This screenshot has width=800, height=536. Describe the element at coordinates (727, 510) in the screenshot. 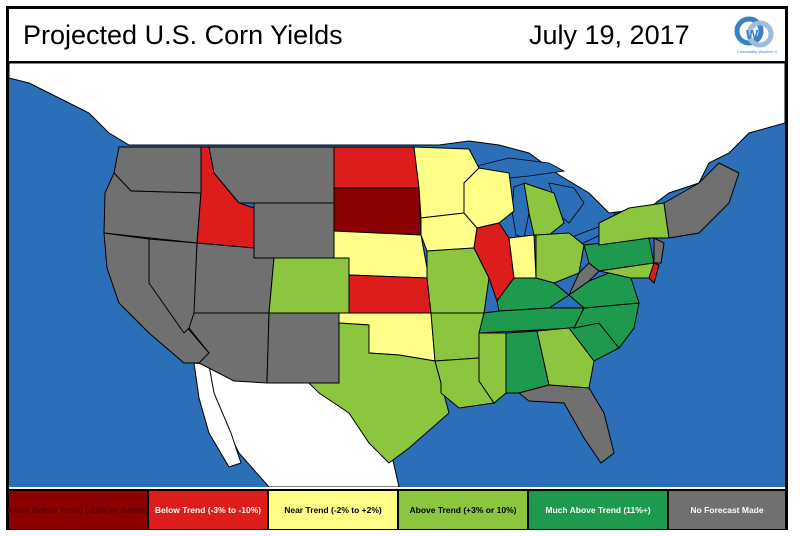

I see `legend-item-no-forecast: No Forecast Made` at that location.